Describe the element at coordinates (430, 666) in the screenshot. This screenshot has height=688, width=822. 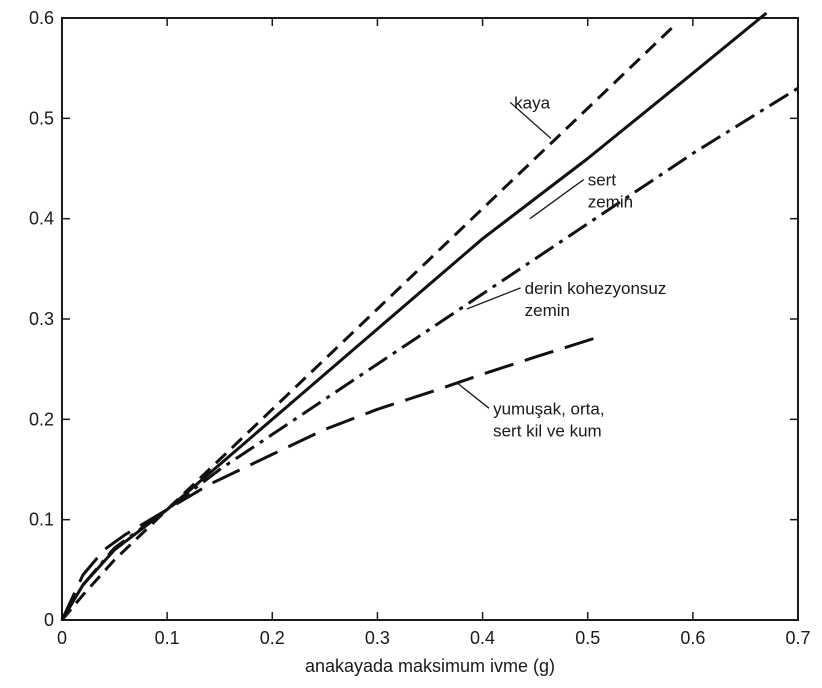
I see `x-axis-title: anakayada maksimum ivme (g)` at that location.